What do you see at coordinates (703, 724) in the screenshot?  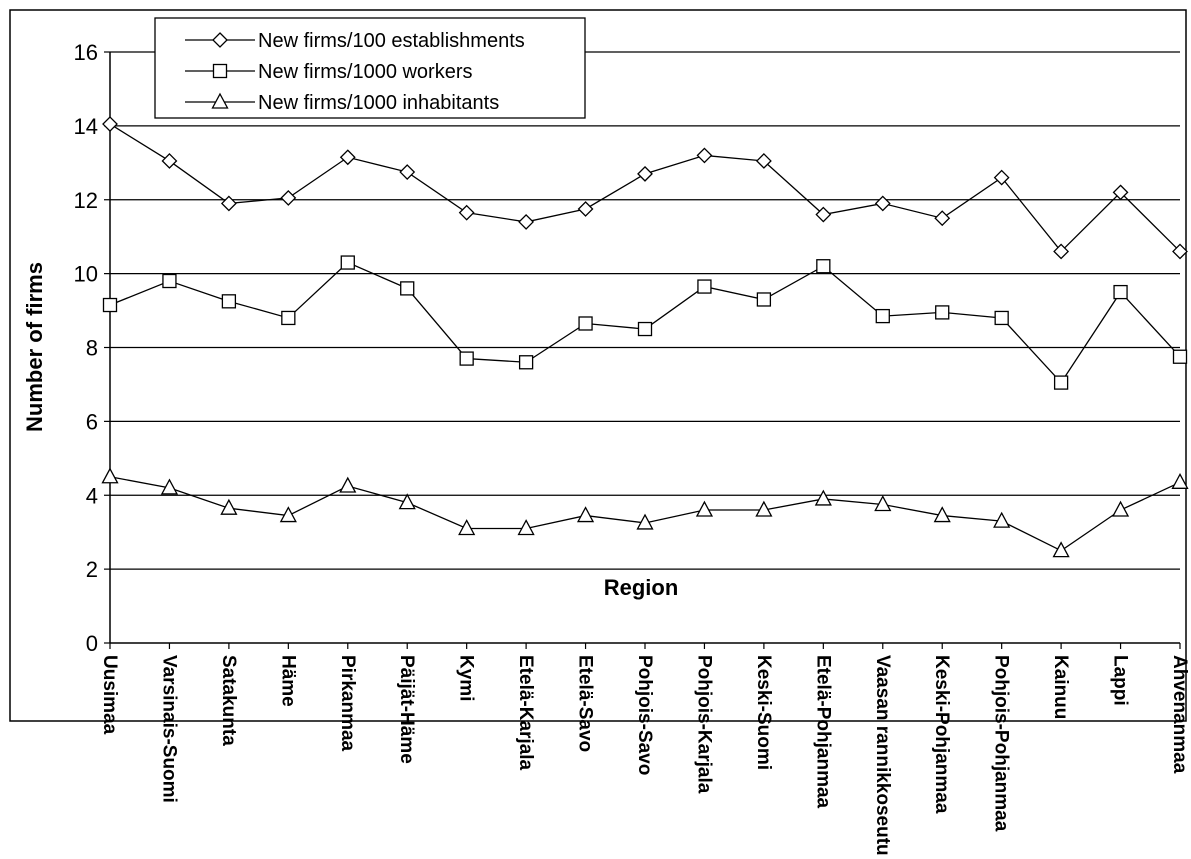 I see `x-category-label: Pohjois-Karjala` at bounding box center [703, 724].